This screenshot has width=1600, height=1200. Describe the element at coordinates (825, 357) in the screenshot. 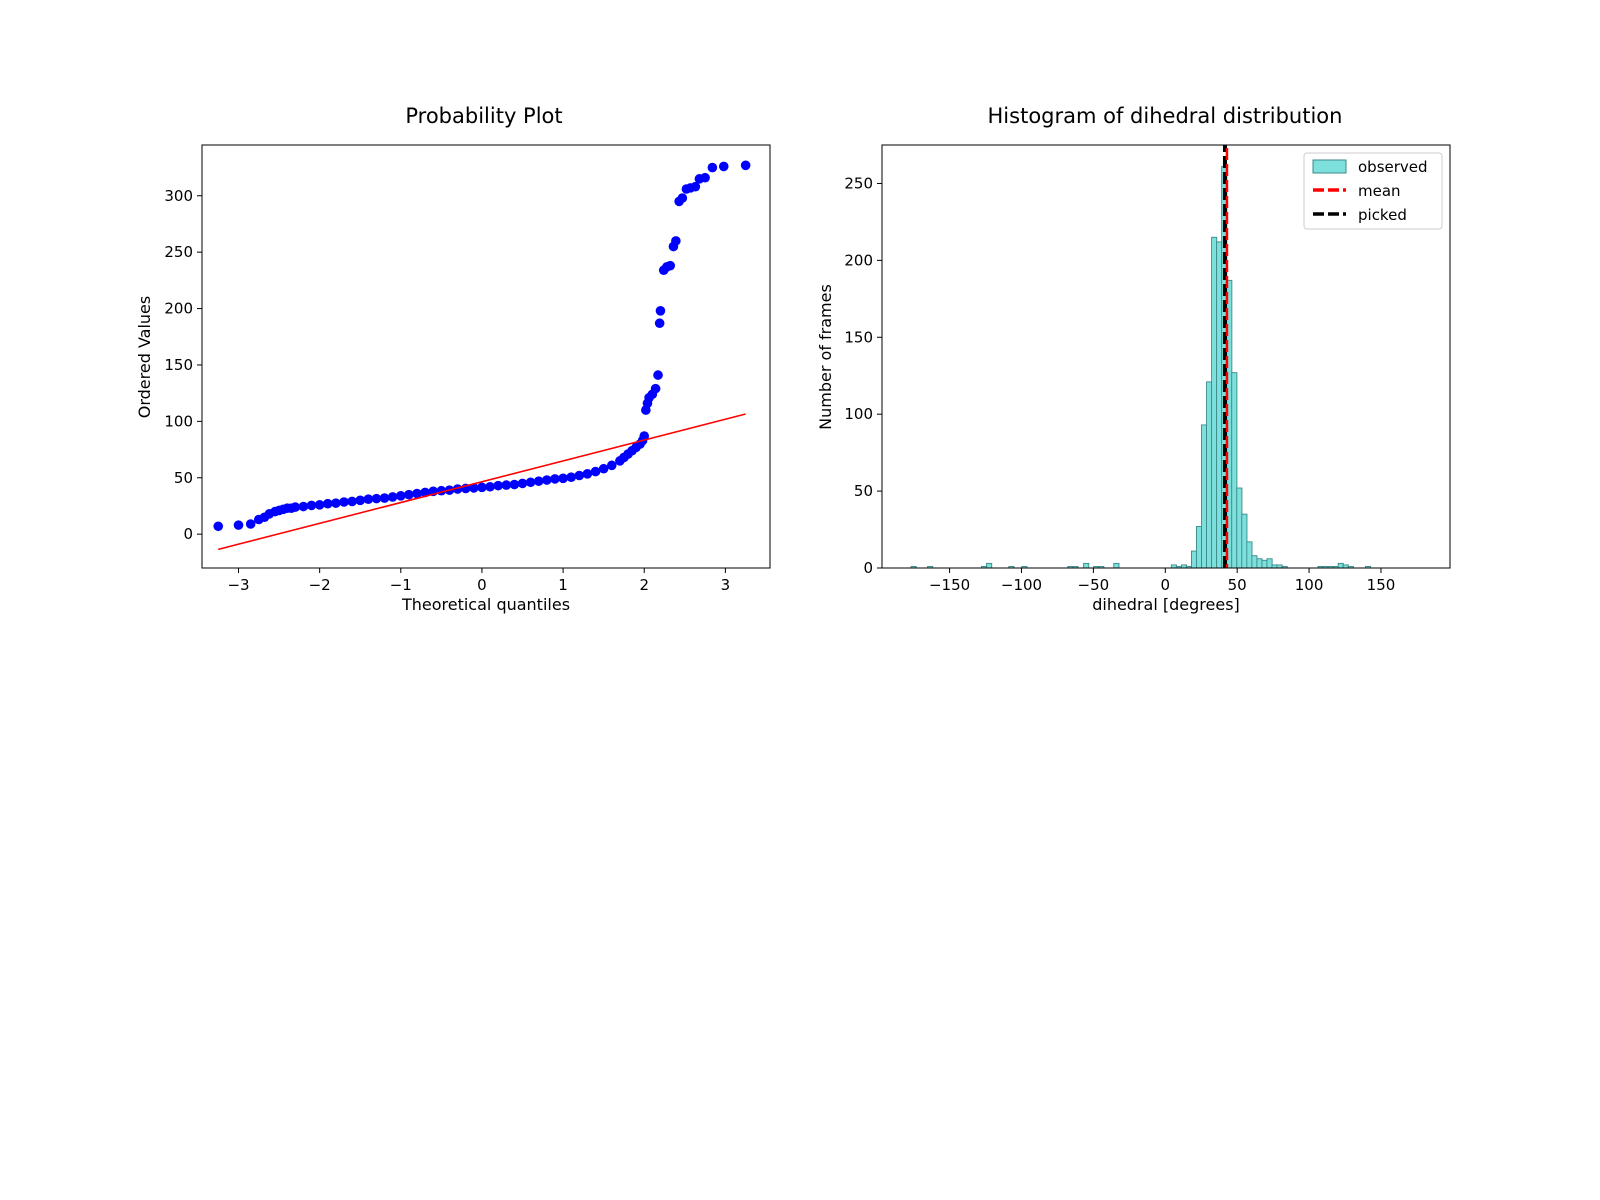

I see `histogram-y-label: Number of frames` at that location.